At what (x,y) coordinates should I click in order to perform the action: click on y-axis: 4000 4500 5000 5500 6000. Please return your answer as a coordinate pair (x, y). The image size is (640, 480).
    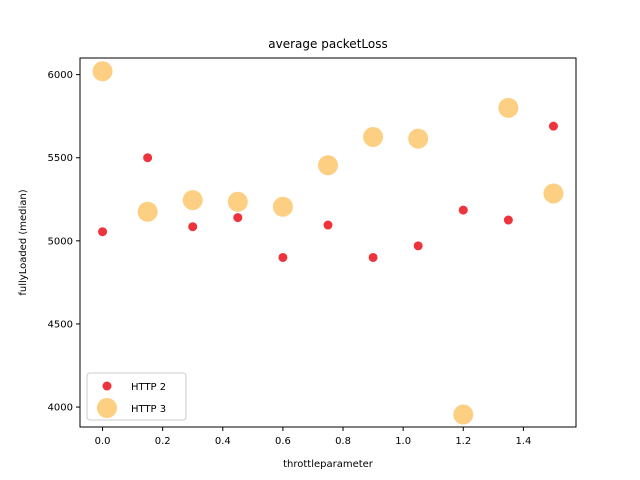
    Looking at the image, I should click on (64, 242).